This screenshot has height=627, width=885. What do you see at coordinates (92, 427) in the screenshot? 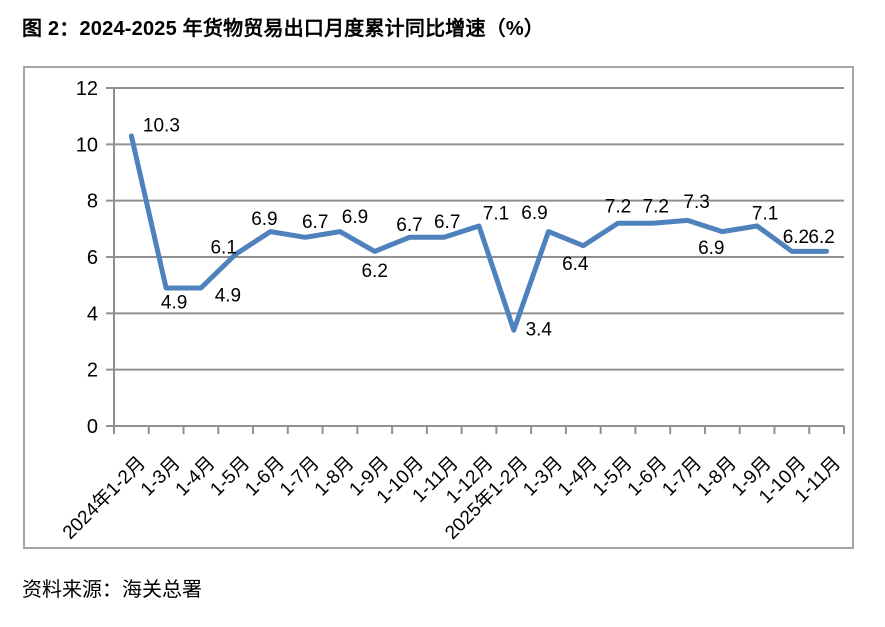
I see `y-axis-tick-label: 0` at bounding box center [92, 427].